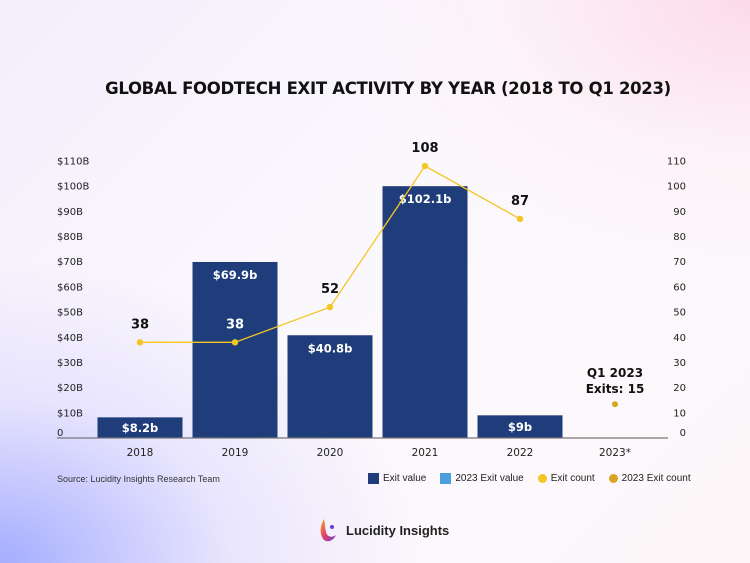 The width and height of the screenshot is (750, 563). What do you see at coordinates (679, 262) in the screenshot?
I see `y-right-tick-label: 70` at bounding box center [679, 262].